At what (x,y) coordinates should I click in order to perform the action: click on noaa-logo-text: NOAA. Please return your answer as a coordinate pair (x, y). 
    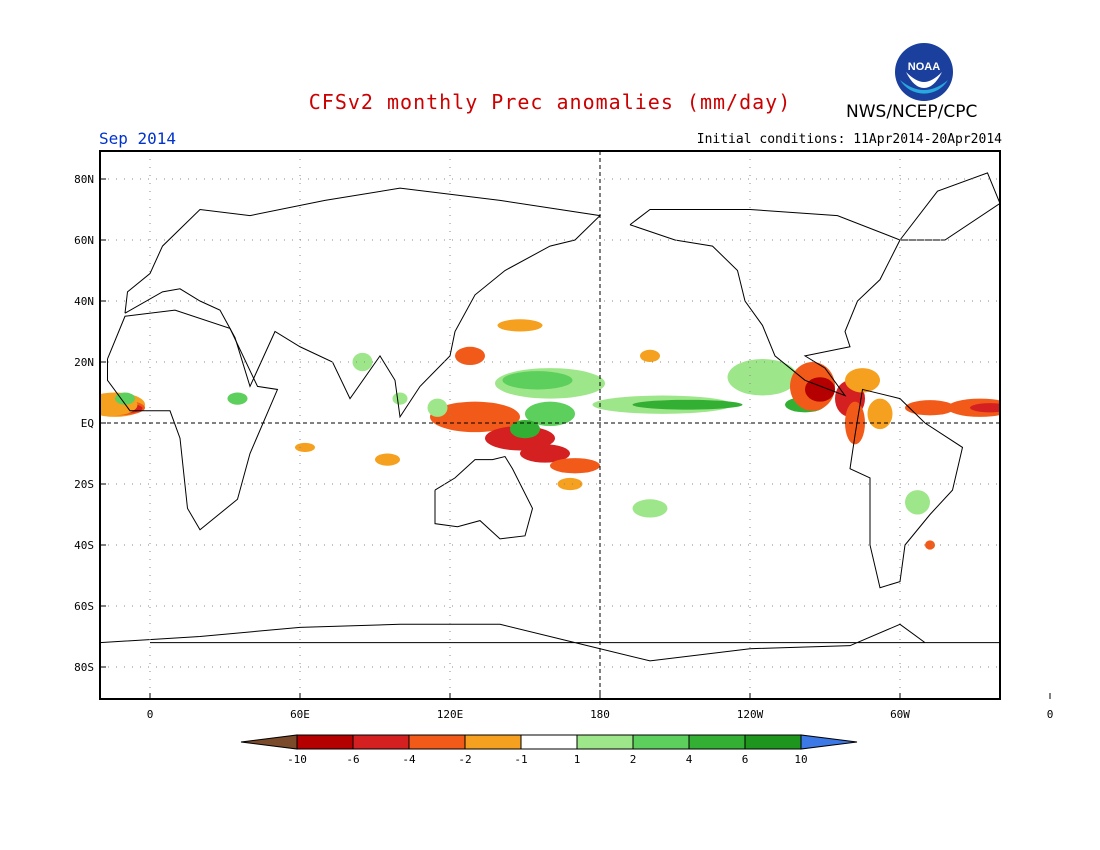
    Looking at the image, I should click on (924, 67).